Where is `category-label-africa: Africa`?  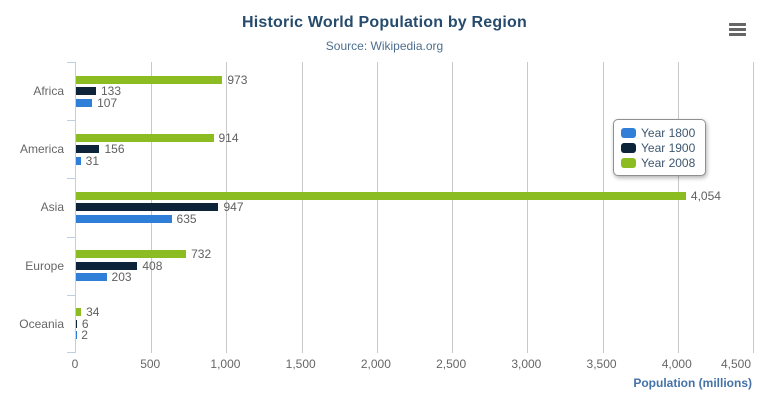
category-label-africa: Africa is located at coordinates (48, 91).